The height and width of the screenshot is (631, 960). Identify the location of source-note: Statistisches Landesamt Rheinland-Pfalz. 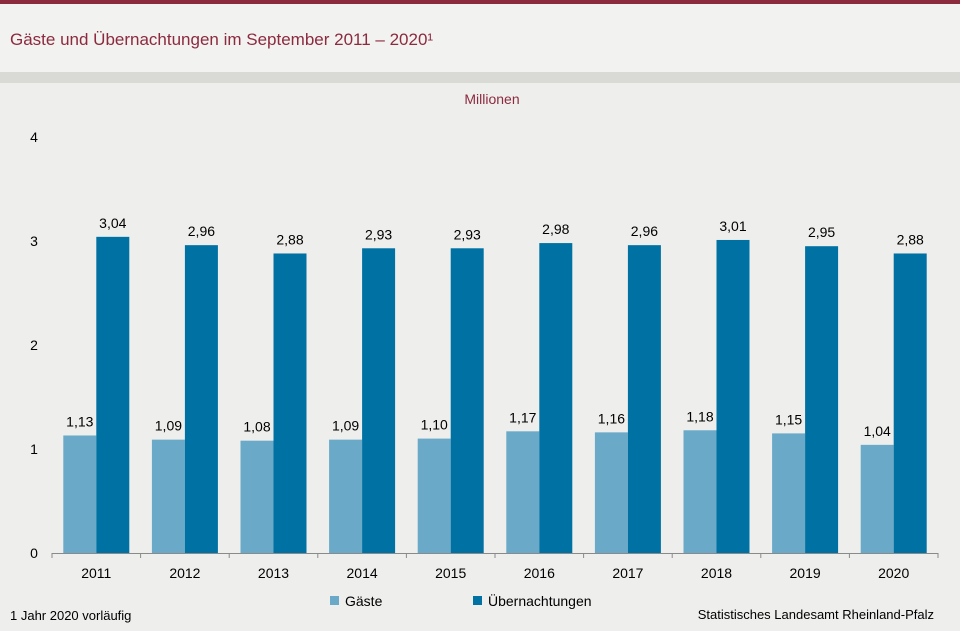
(815, 614).